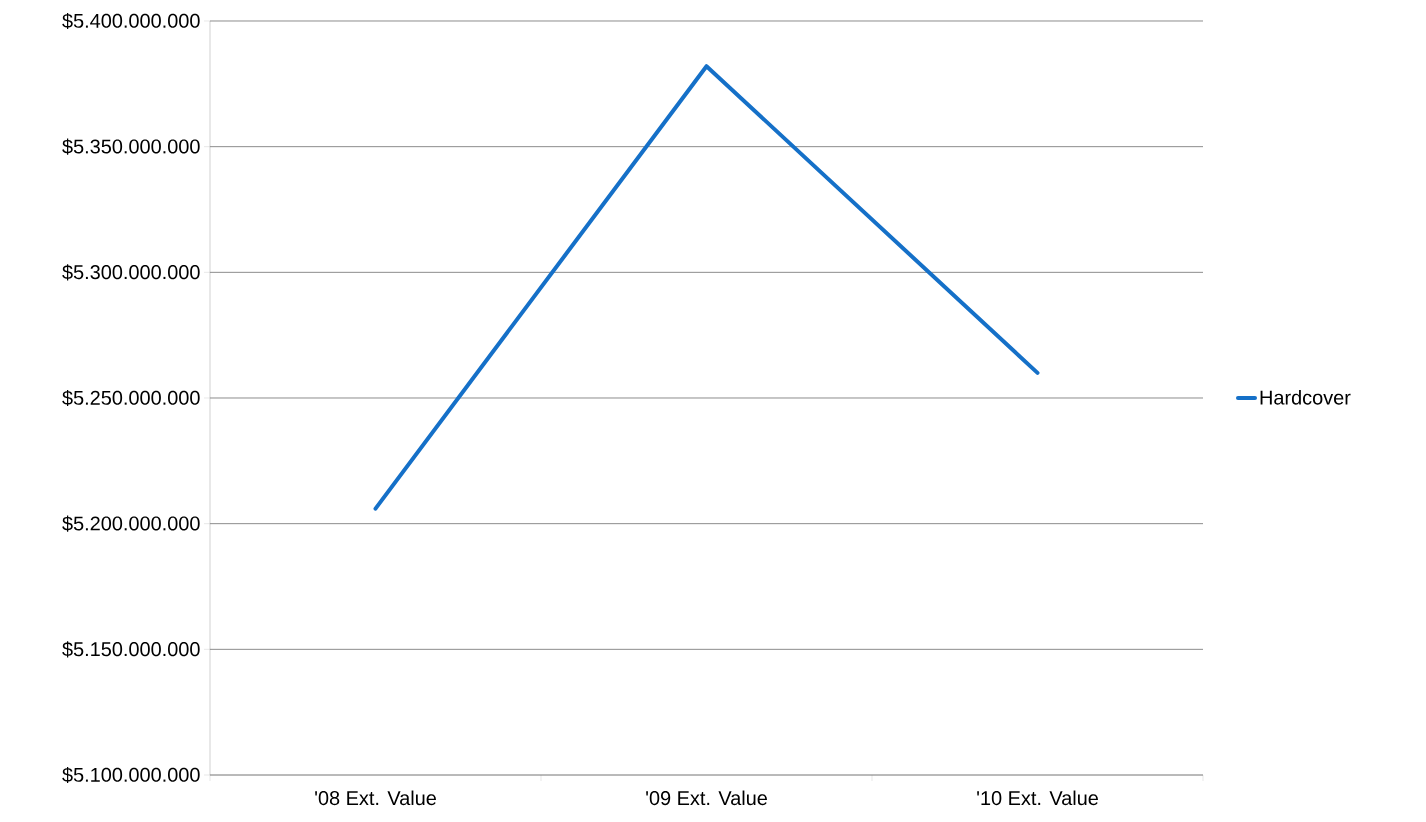 The width and height of the screenshot is (1426, 822). Describe the element at coordinates (131, 398) in the screenshot. I see `y-tick-label: $5.250.000.000` at that location.